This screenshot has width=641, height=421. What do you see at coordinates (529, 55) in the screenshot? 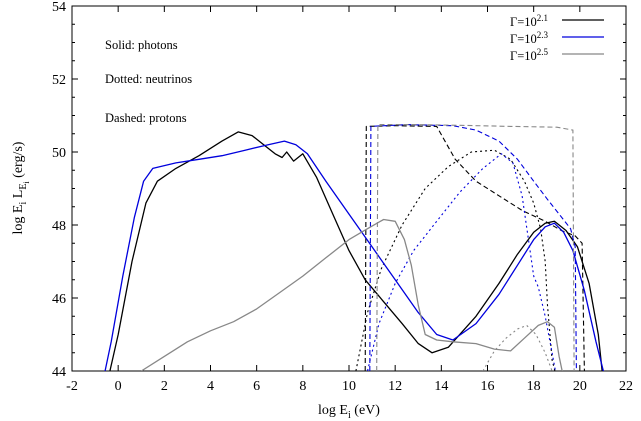
I see `legend-label-3: Γ=102.5` at bounding box center [529, 55].